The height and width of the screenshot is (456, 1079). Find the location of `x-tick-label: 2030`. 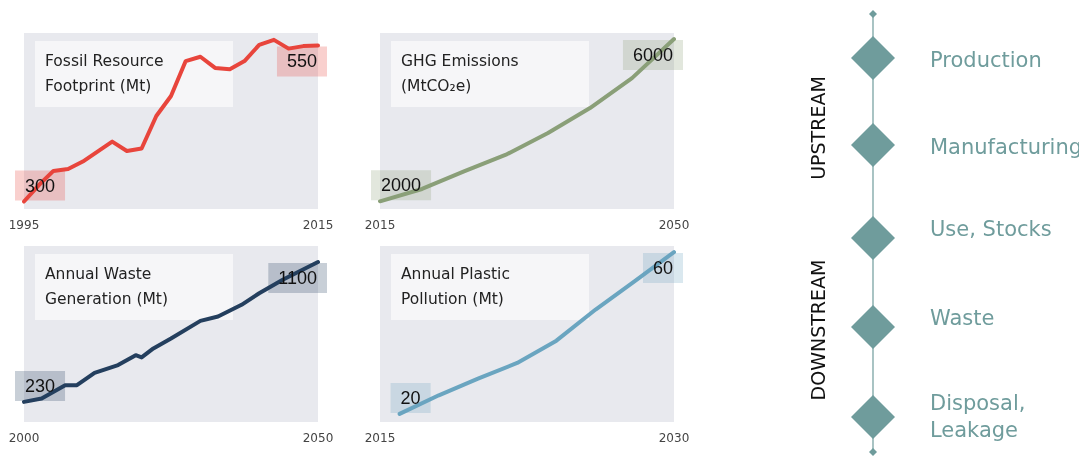

x-tick-label: 2030 is located at coordinates (674, 438).